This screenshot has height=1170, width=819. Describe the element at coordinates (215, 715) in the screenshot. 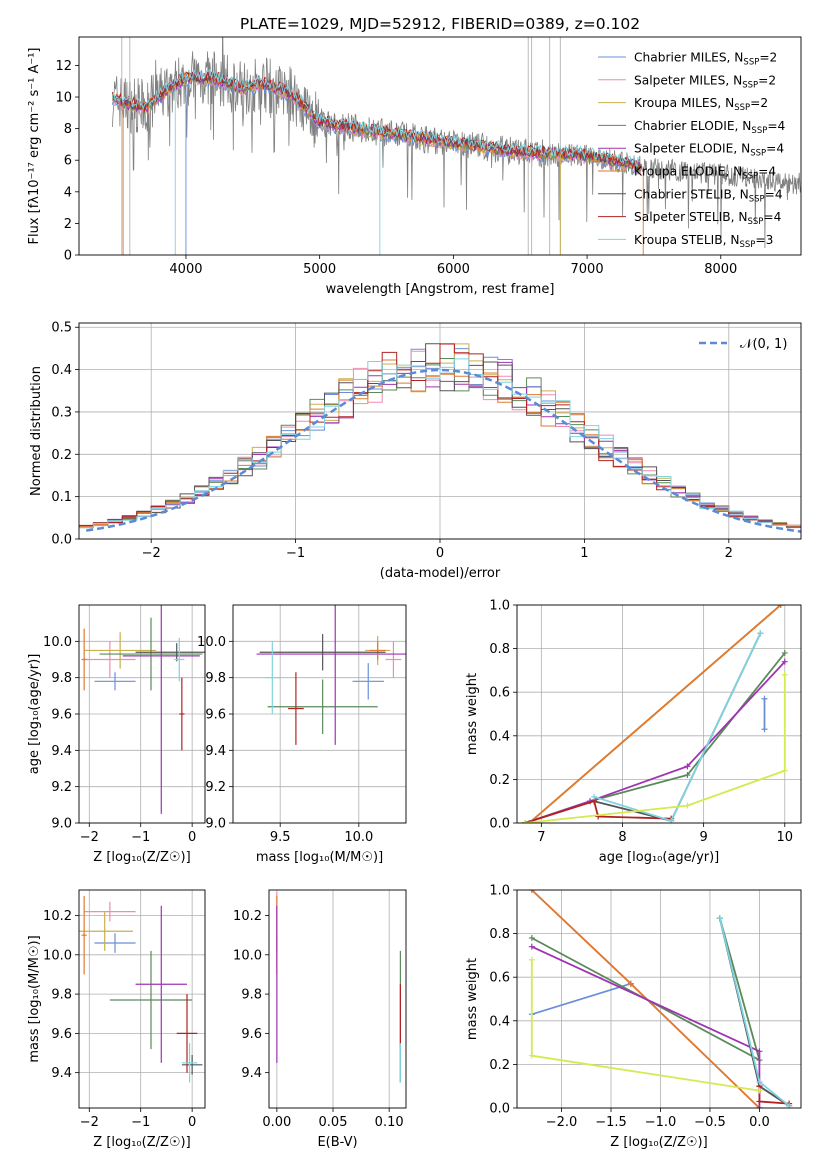

I see `y-tick-label: 9.6` at that location.